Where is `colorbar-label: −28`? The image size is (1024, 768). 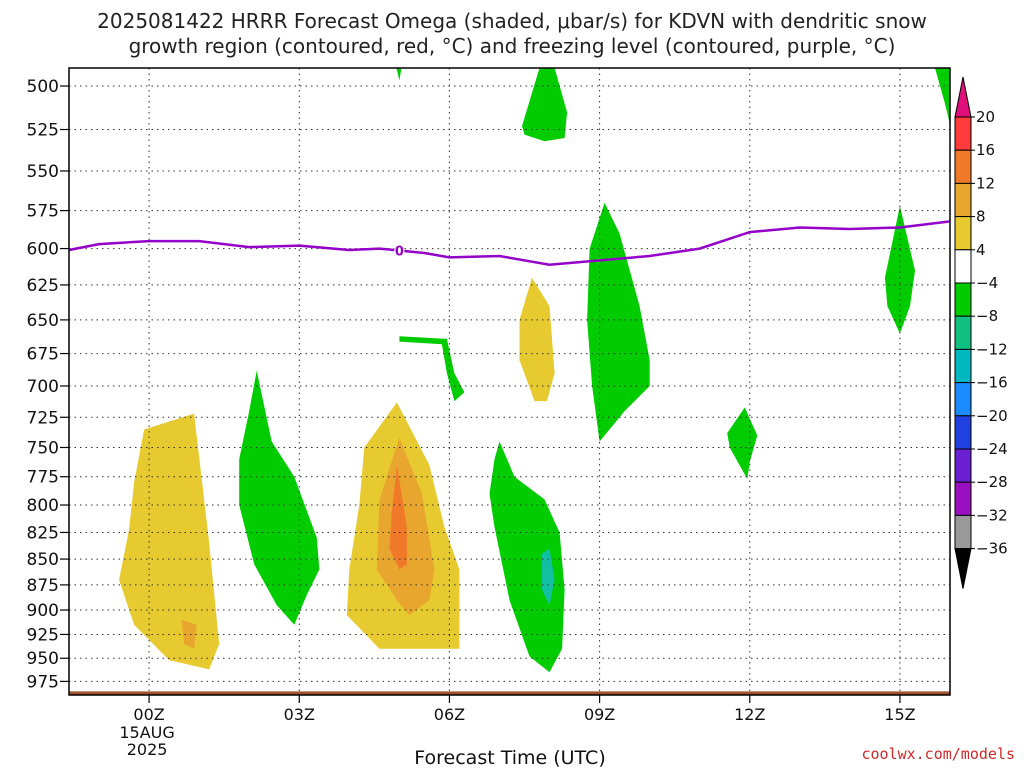
colorbar-label: −28 is located at coordinates (992, 482).